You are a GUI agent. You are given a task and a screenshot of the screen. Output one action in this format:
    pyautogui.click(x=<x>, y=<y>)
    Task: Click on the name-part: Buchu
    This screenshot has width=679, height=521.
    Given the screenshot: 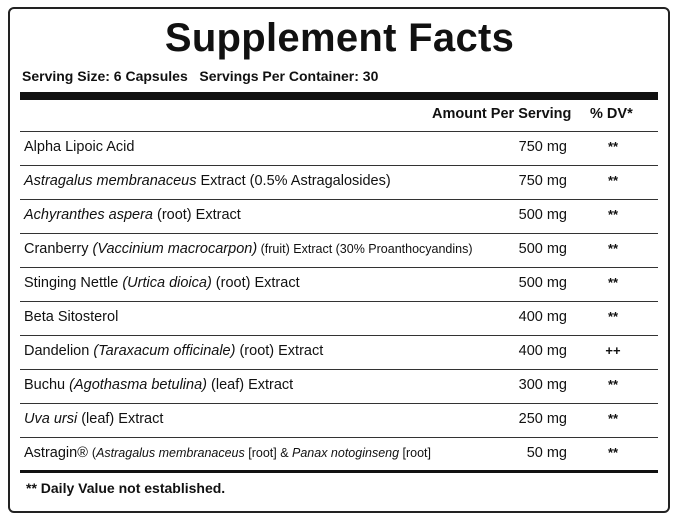 What is the action you would take?
    pyautogui.click(x=47, y=385)
    